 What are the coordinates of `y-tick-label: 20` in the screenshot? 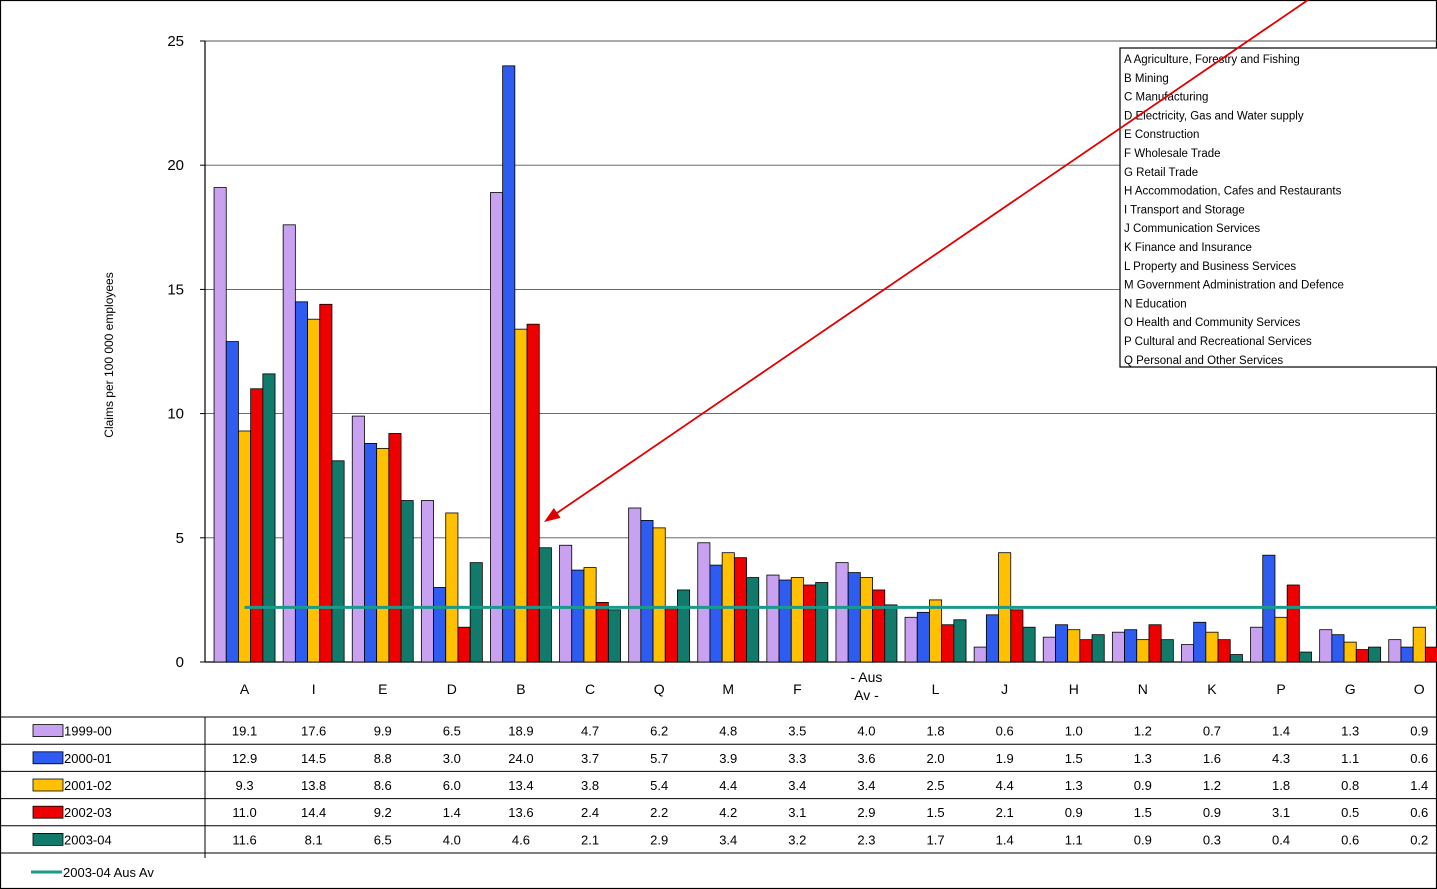 It's located at (175, 165).